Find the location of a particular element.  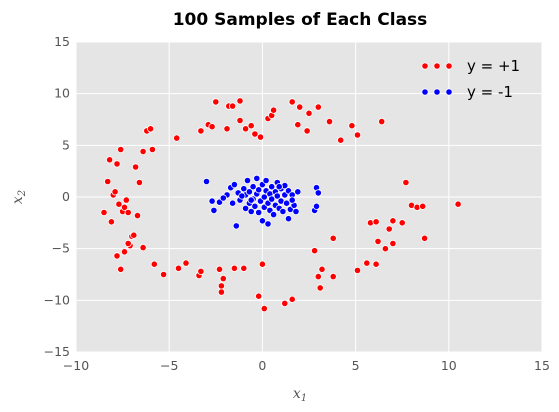

x-axis-label: x1 is located at coordinates (300, 395).